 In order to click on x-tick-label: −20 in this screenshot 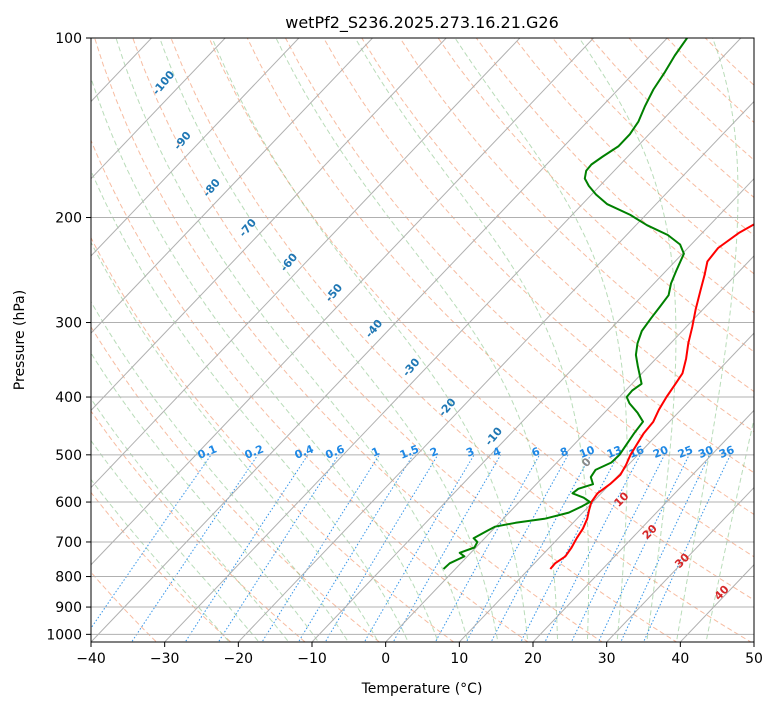, I will do `click(239, 659)`.